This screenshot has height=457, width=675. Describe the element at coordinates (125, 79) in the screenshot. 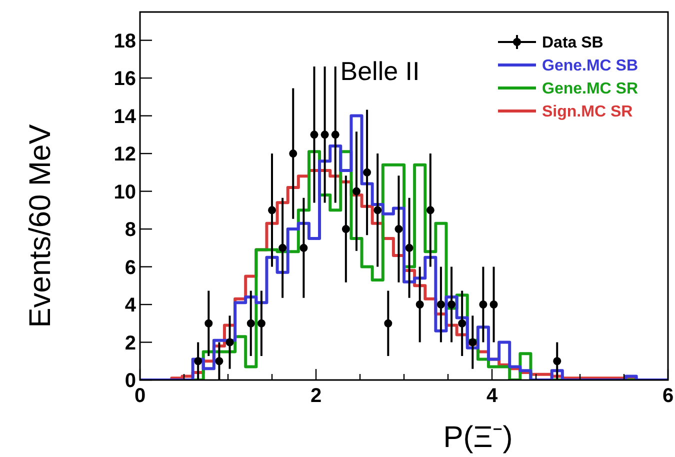

I see `y-tick-label: 16` at that location.